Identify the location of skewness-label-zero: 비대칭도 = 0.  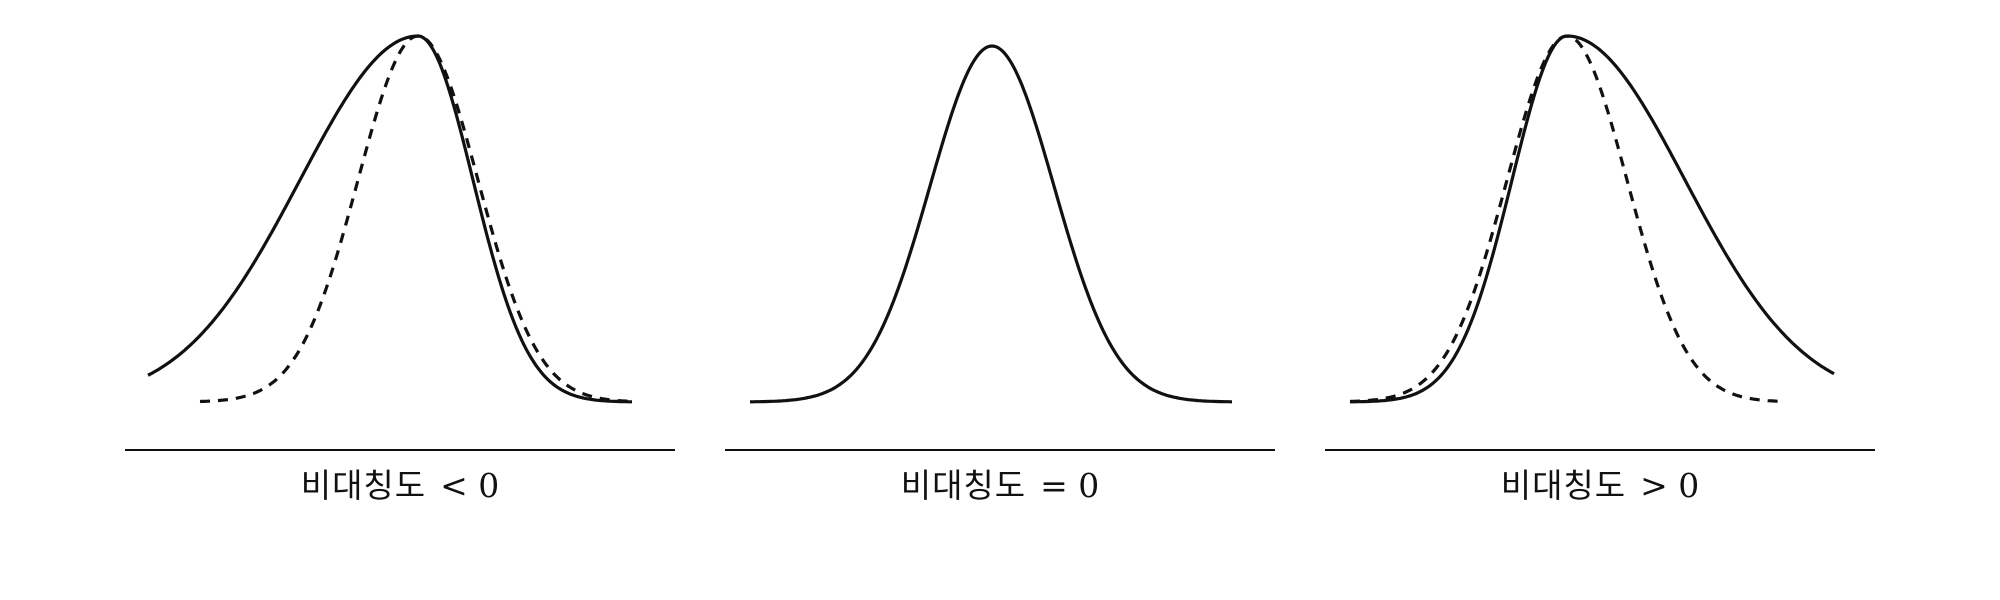
(1000, 486).